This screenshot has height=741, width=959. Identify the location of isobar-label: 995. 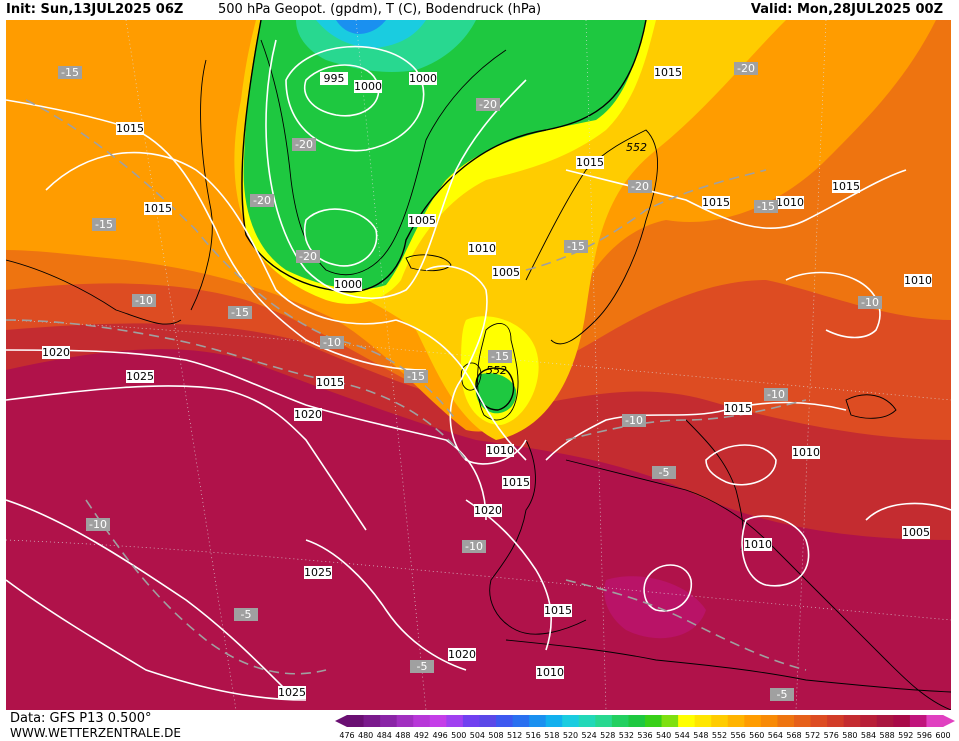
(334, 78).